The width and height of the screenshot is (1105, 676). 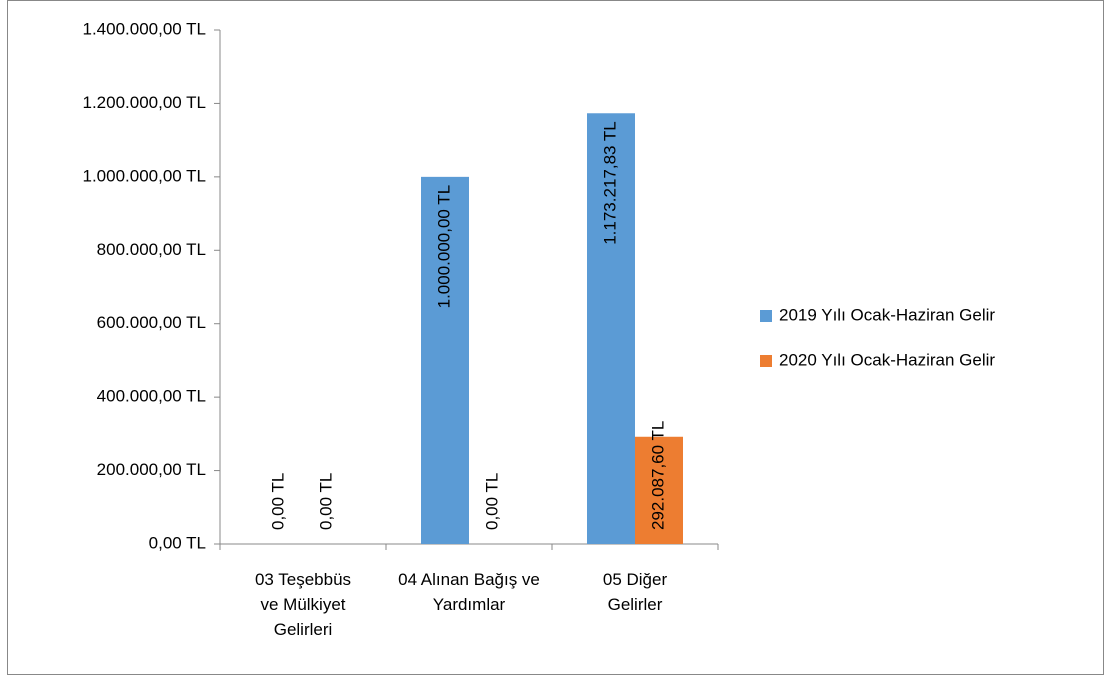 What do you see at coordinates (151, 469) in the screenshot?
I see `y-tick-label: 200.000,00 TL` at bounding box center [151, 469].